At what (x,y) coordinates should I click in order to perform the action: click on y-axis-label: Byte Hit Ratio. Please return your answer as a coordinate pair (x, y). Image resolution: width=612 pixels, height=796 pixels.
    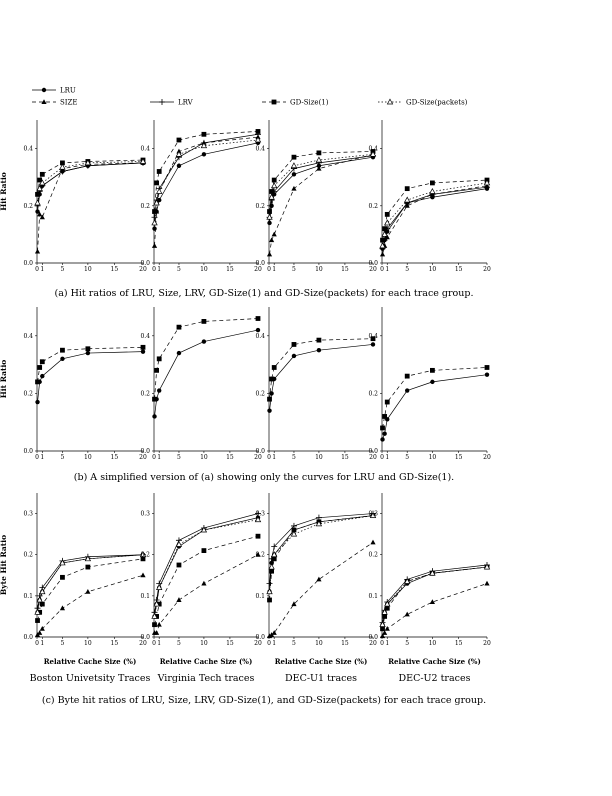
    Looking at the image, I should click on (4, 565).